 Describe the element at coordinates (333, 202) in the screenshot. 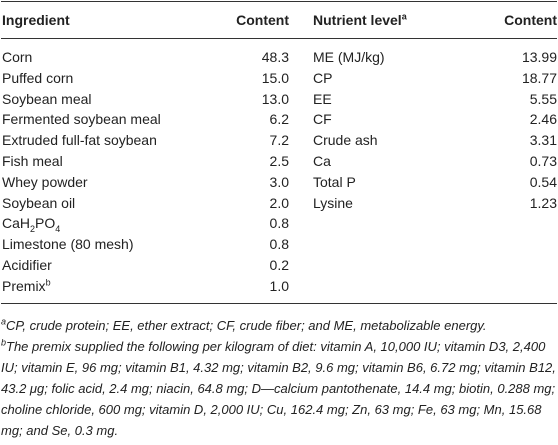

I see `cell-text: Lysine` at that location.